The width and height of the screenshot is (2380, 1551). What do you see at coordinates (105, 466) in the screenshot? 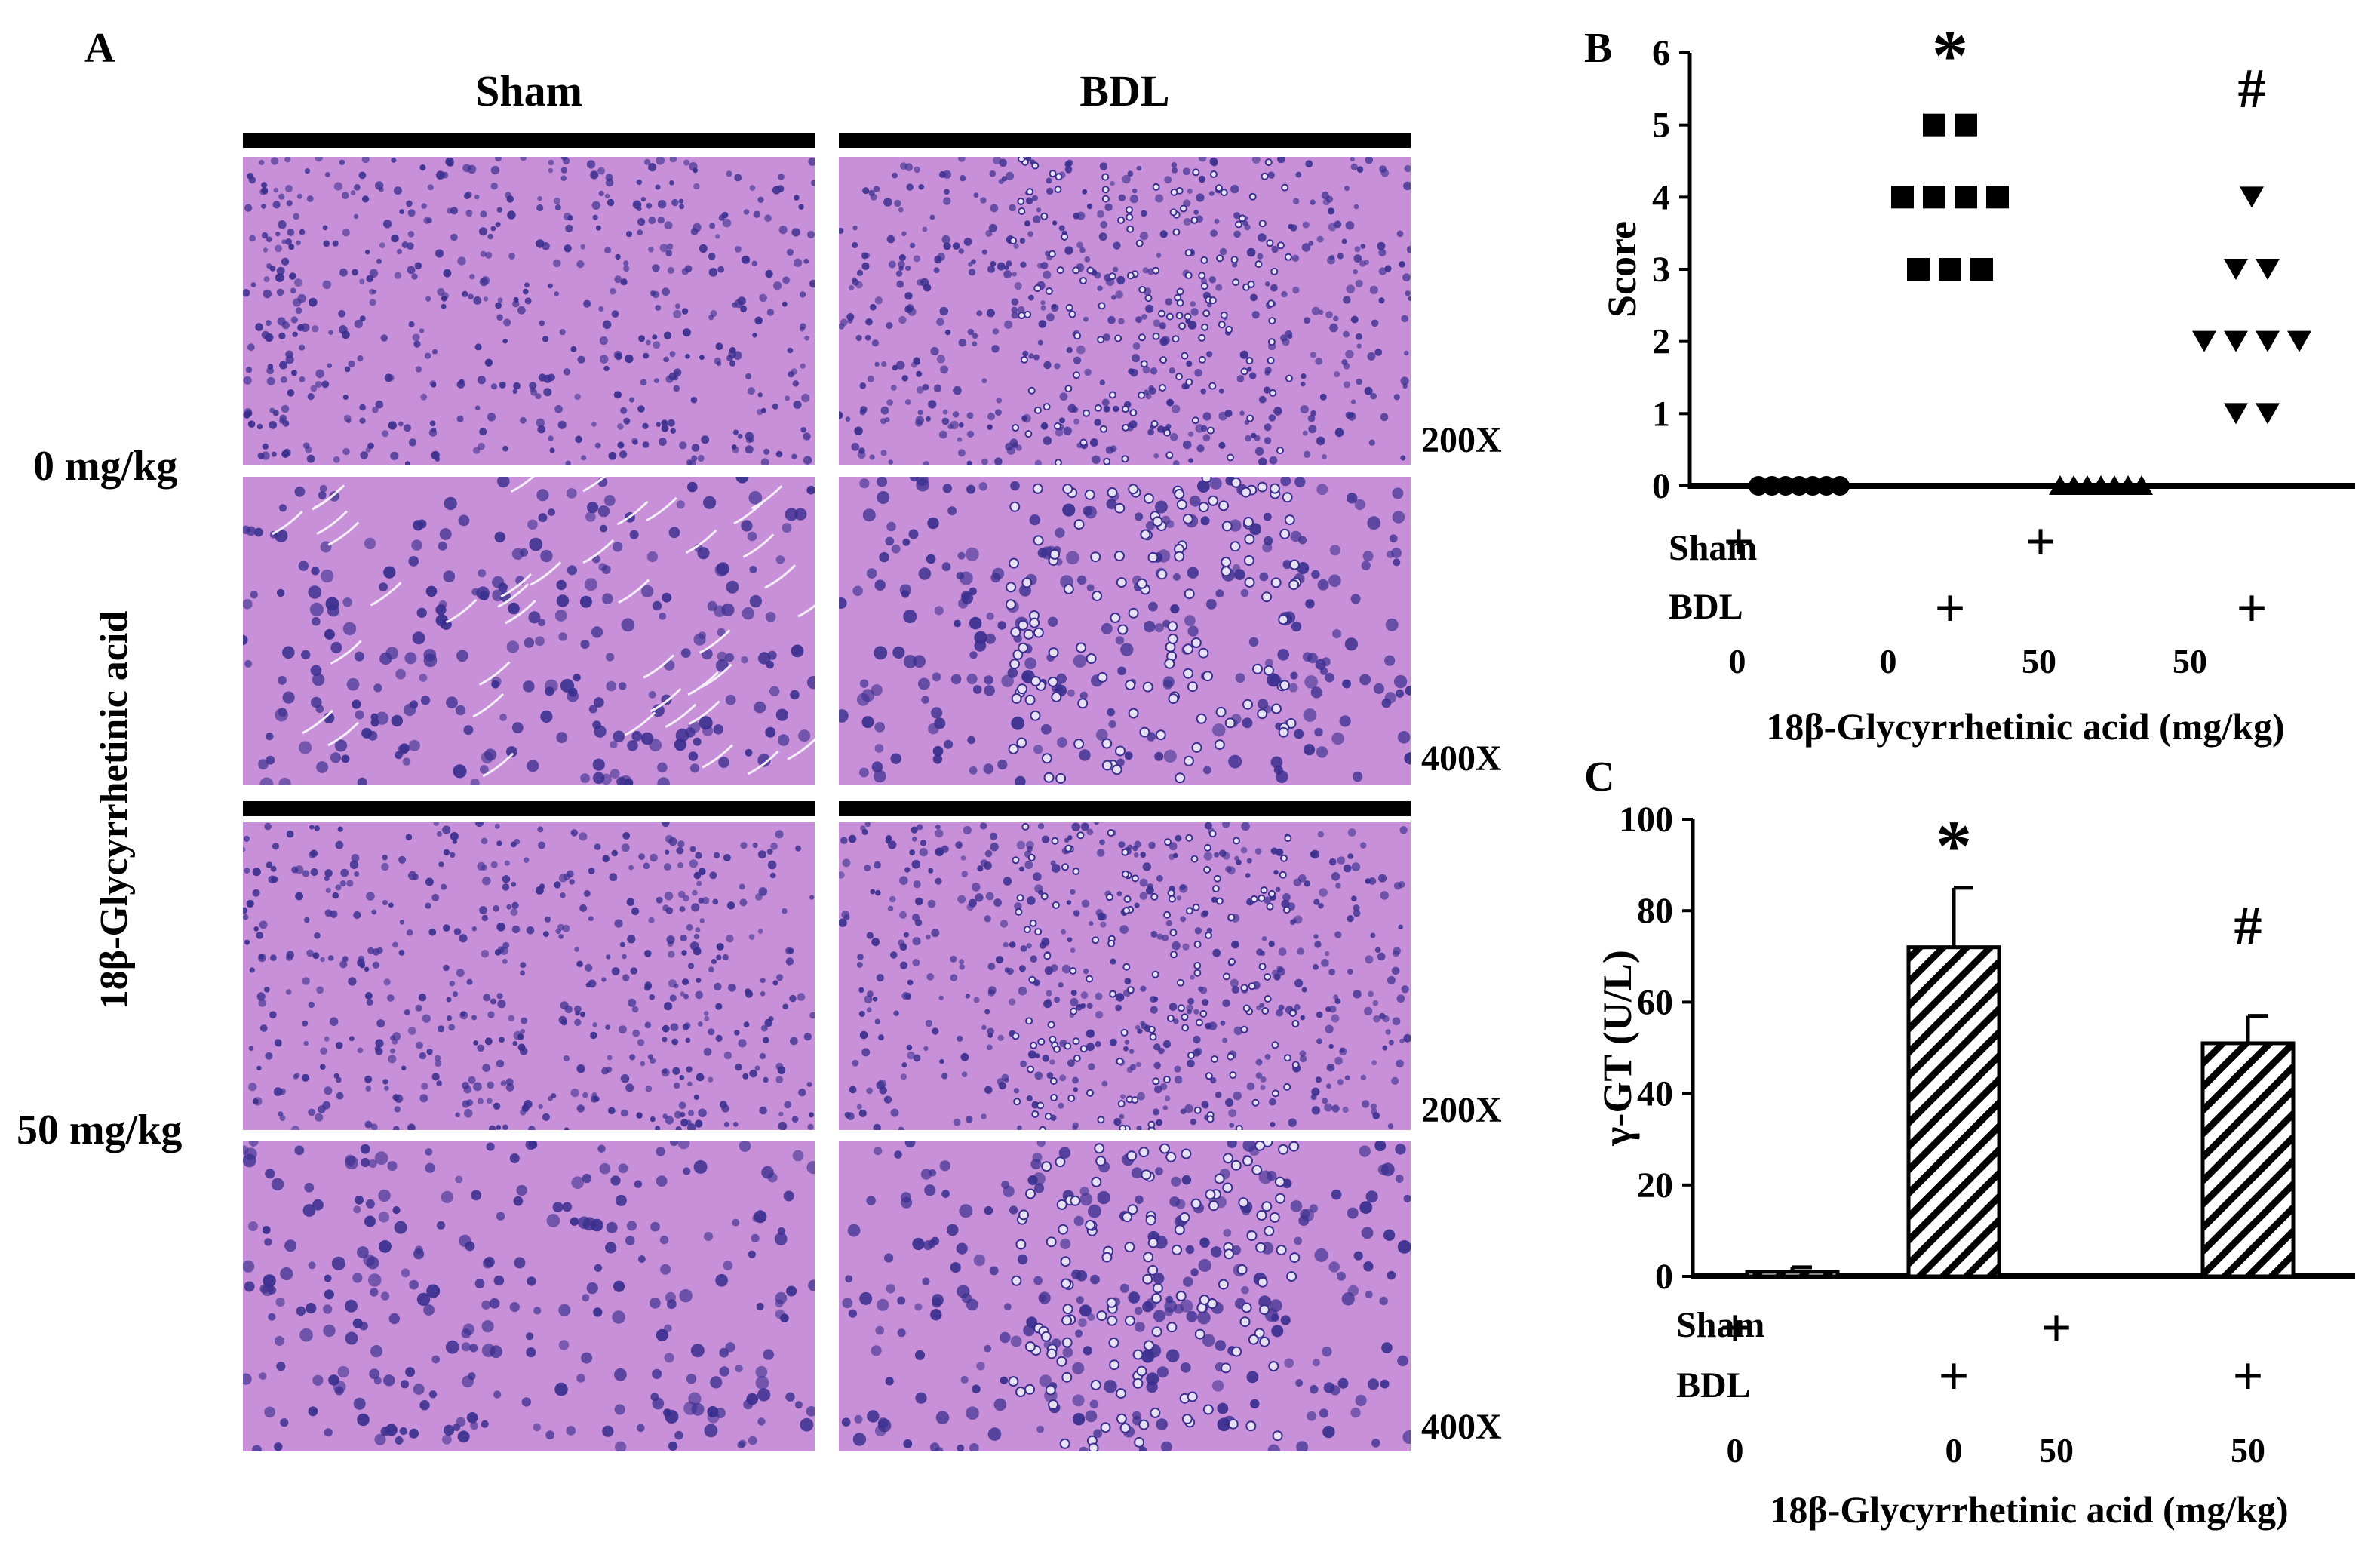
I see `dose-label-0mg: 0 mg/kg` at bounding box center [105, 466].